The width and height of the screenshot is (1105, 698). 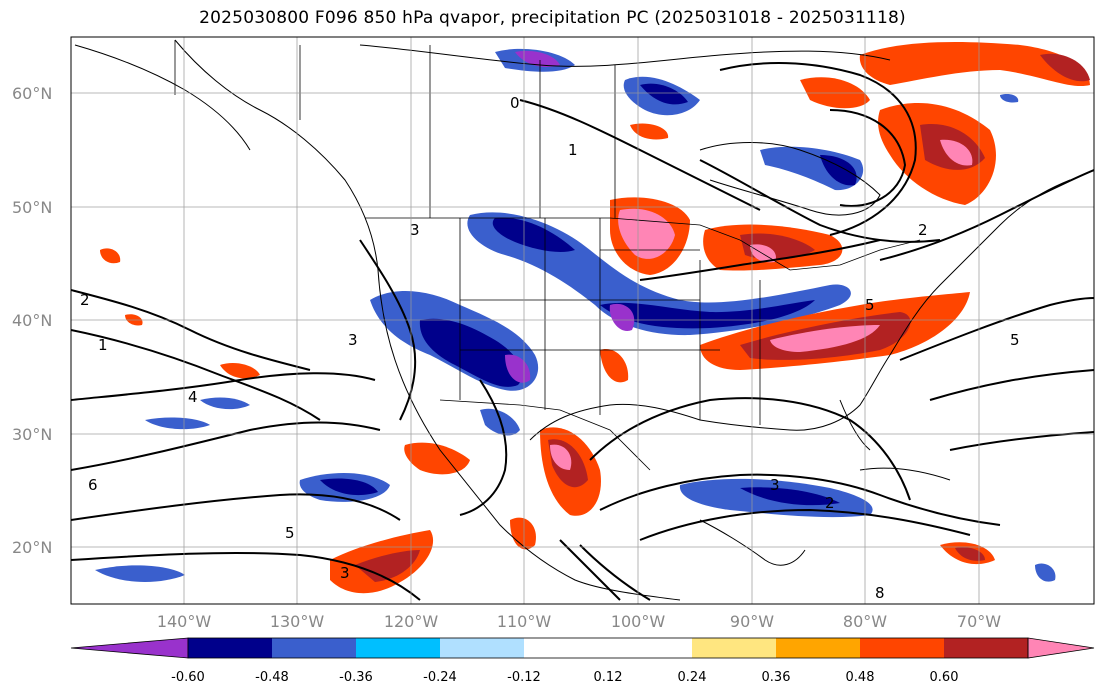 I want to click on pos-region-atlantic-ne, so click(x=1065, y=67).